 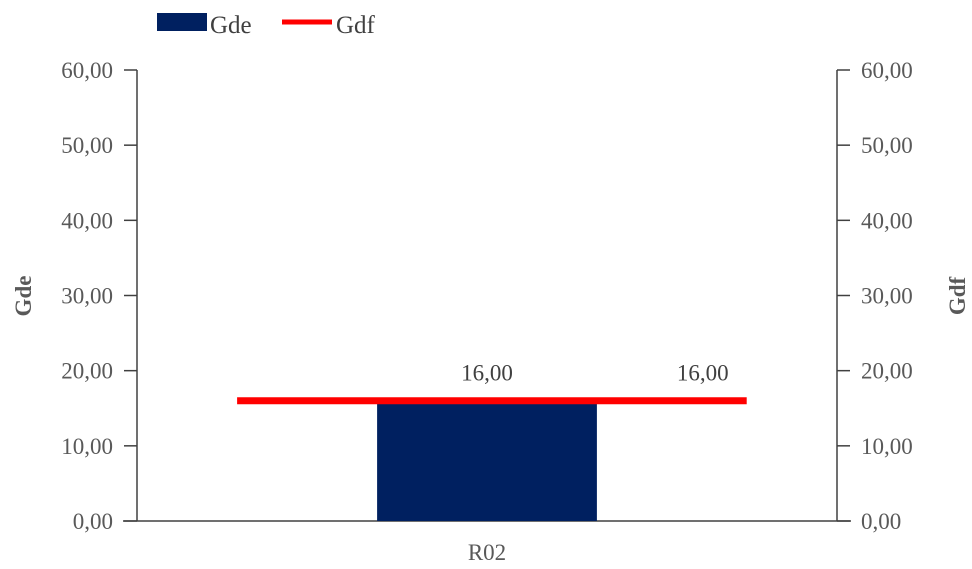 I want to click on right-tick-label: 20,00, so click(x=887, y=371).